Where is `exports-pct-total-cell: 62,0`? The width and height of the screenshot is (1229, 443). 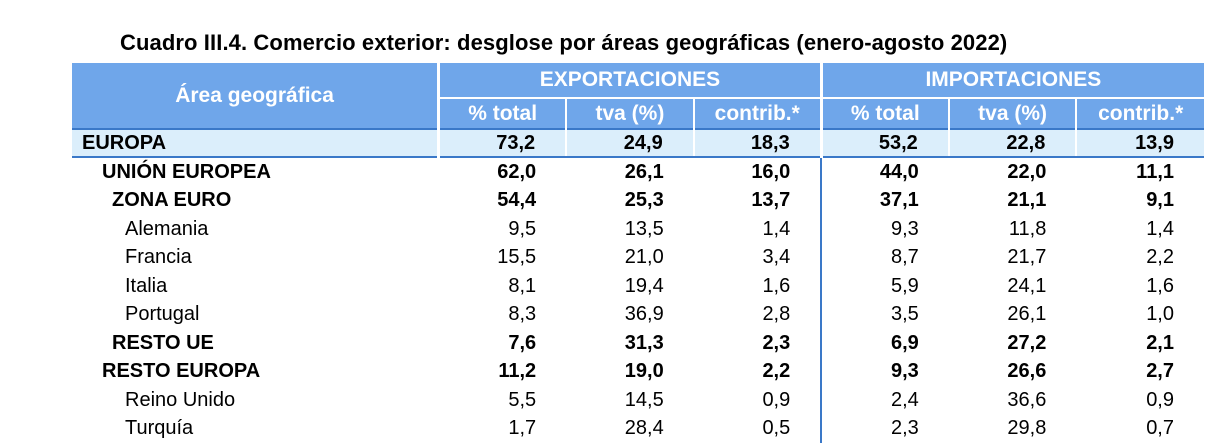 exports-pct-total-cell: 62,0 is located at coordinates (503, 172).